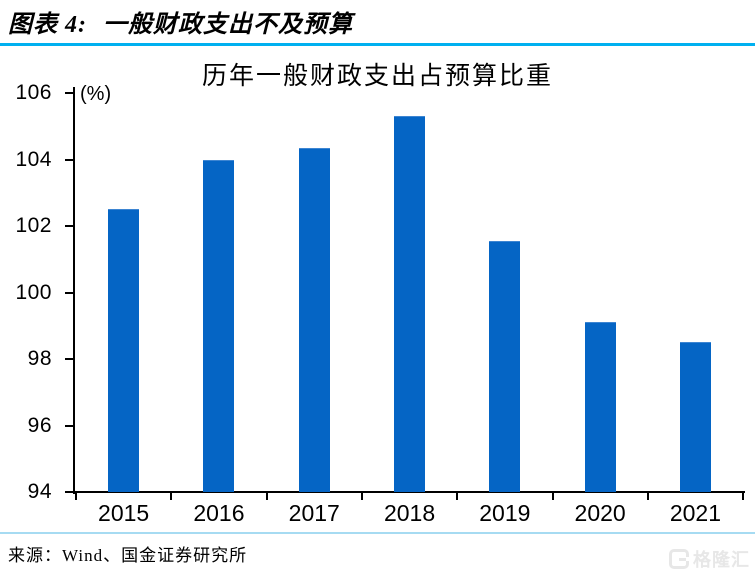  I want to click on gelonghui-watermark: 格隆汇, so click(709, 559).